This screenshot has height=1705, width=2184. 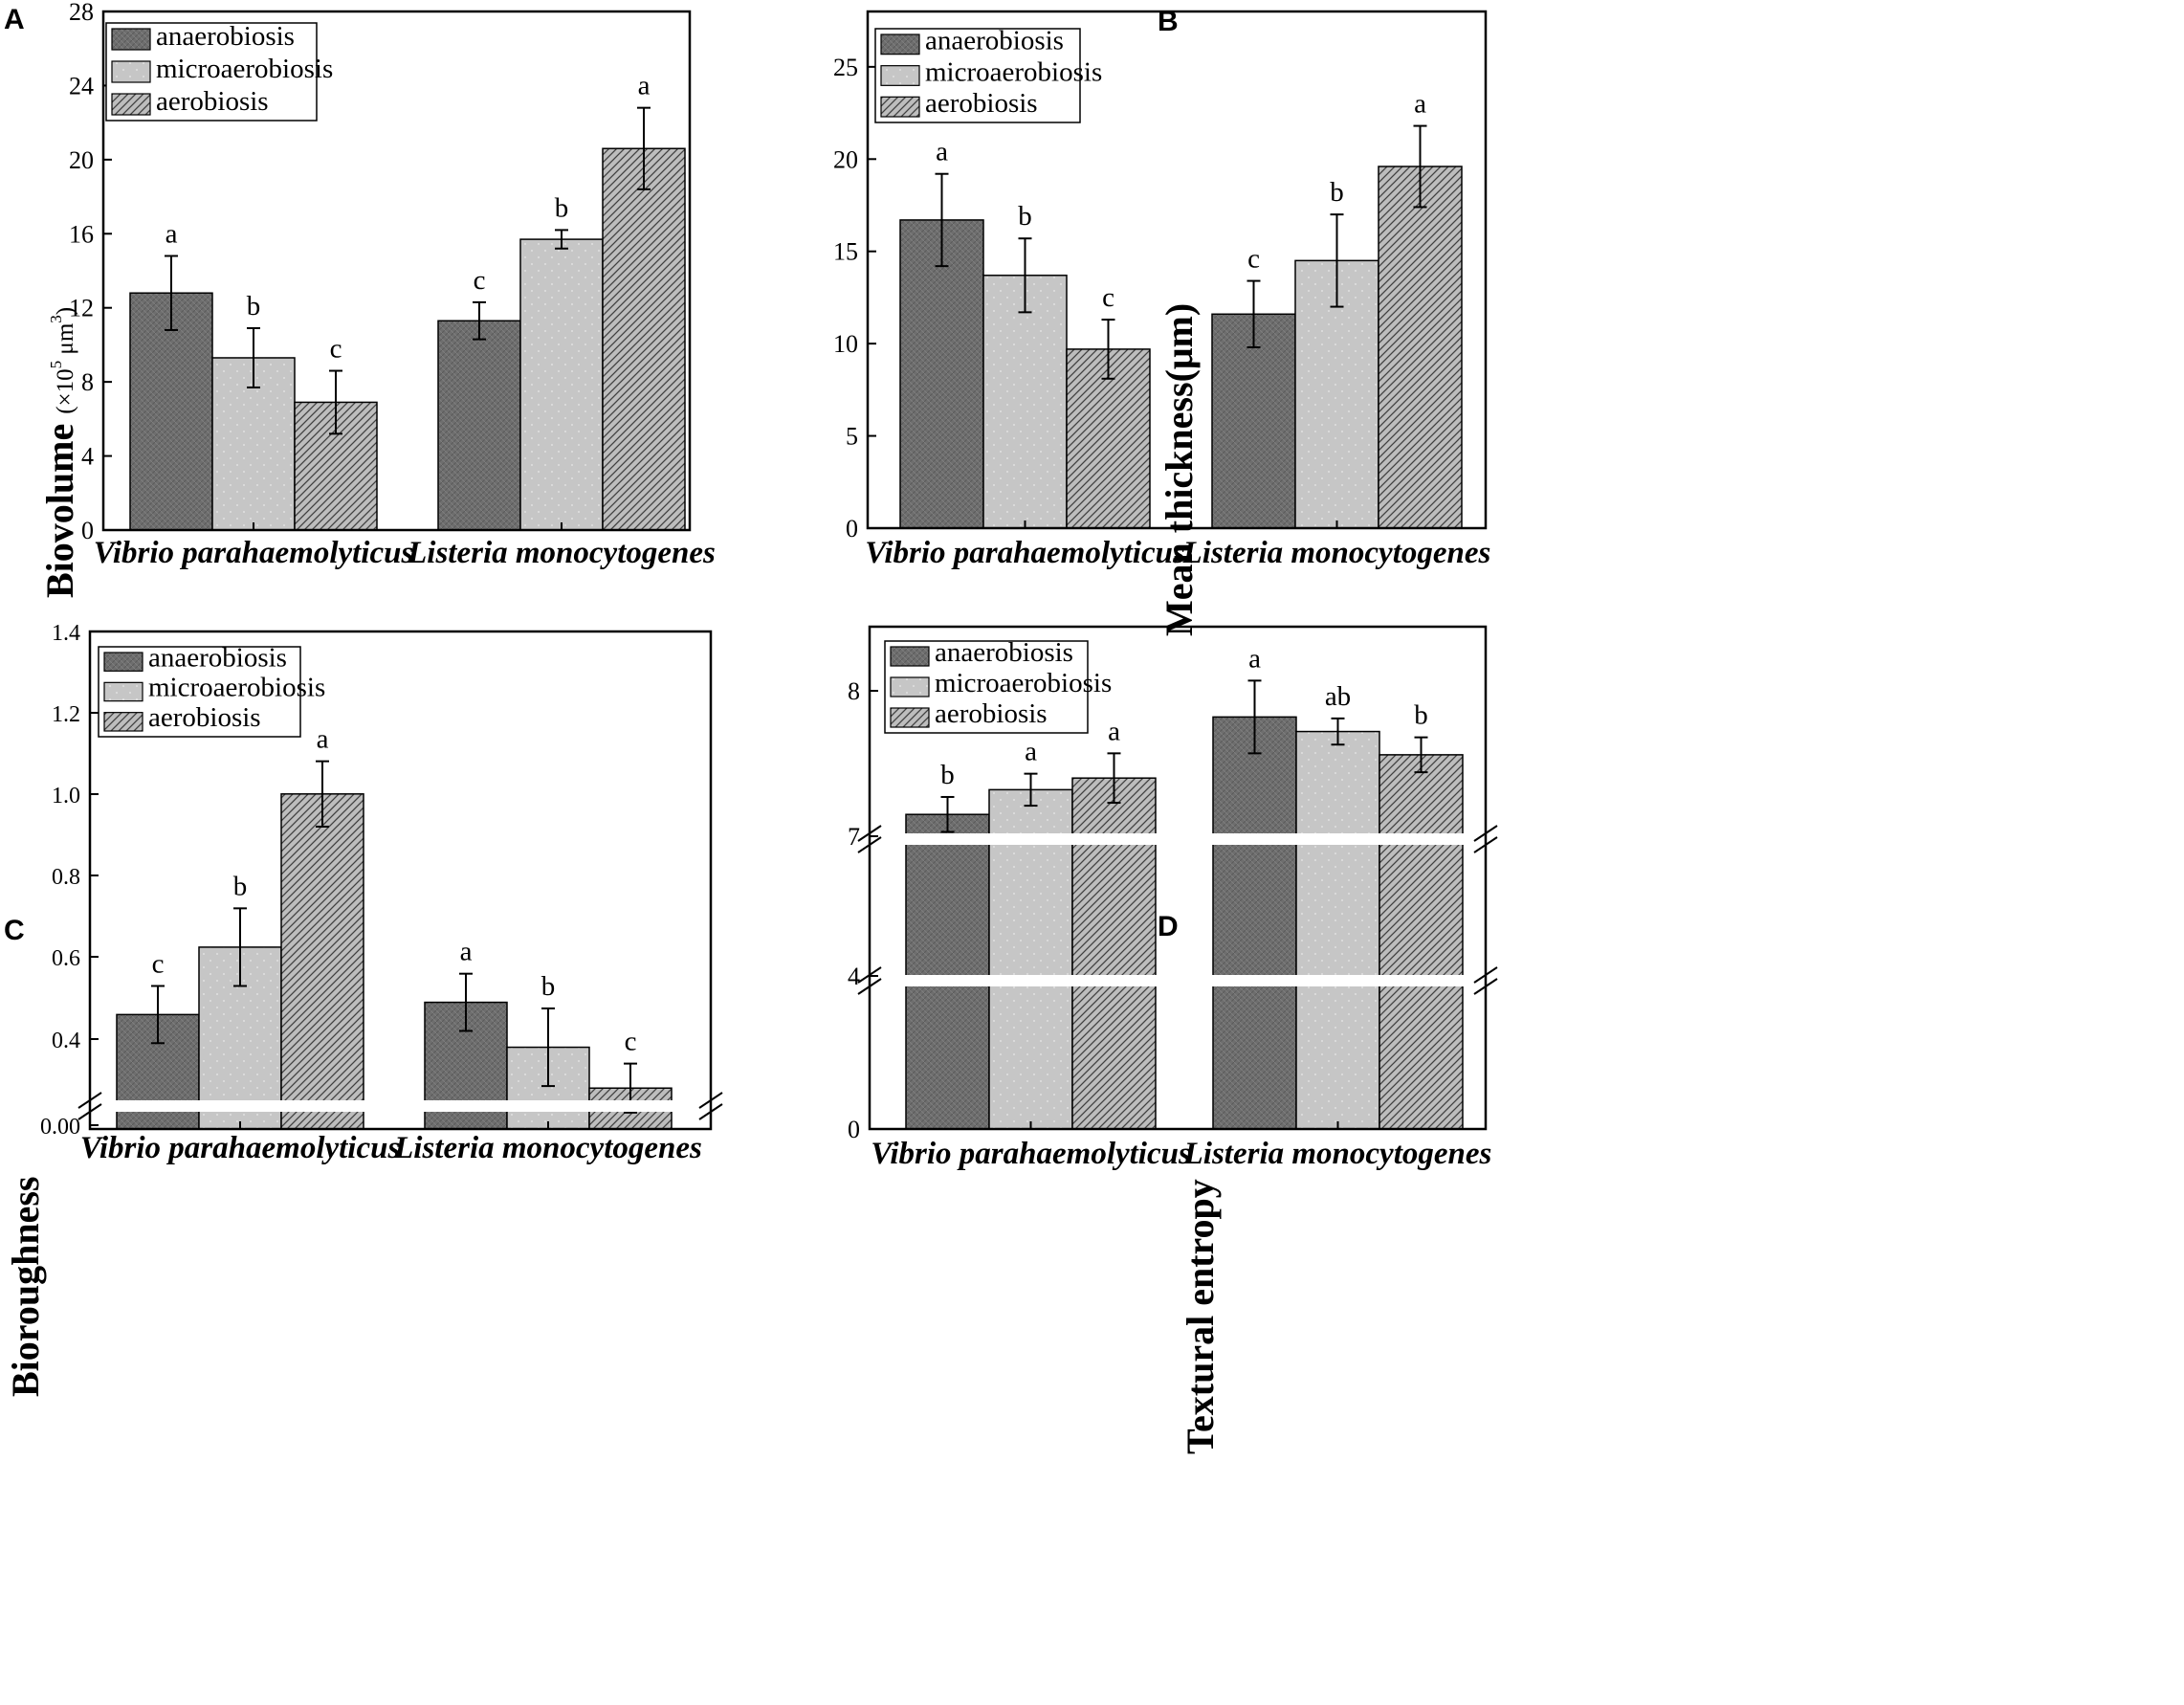 I want to click on sig-letter-b-aerobiosis-0: c, so click(x=1108, y=297).